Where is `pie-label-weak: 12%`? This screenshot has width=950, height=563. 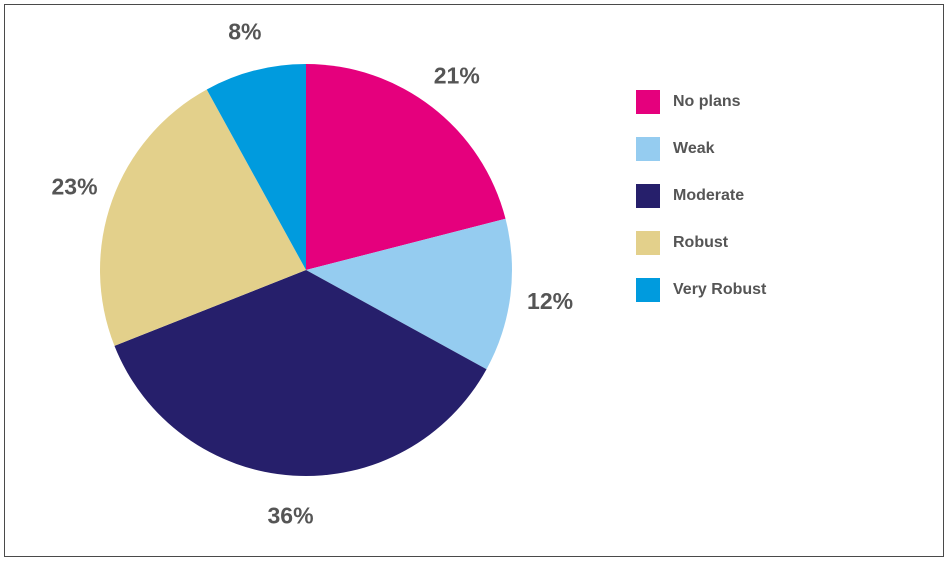
pie-label-weak: 12% is located at coordinates (550, 301).